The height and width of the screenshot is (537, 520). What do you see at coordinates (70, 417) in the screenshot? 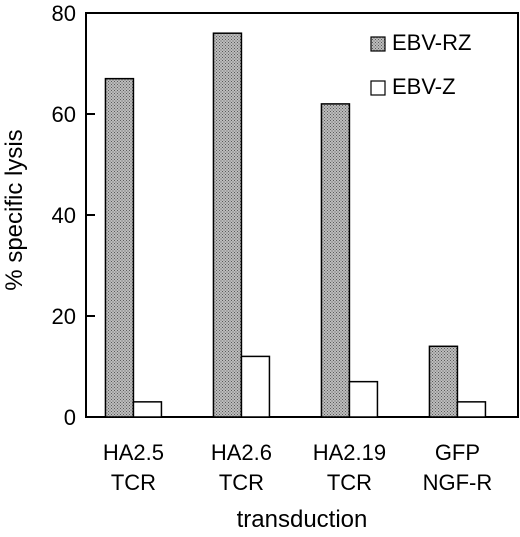
I see `y-tick-label: 0` at bounding box center [70, 417].